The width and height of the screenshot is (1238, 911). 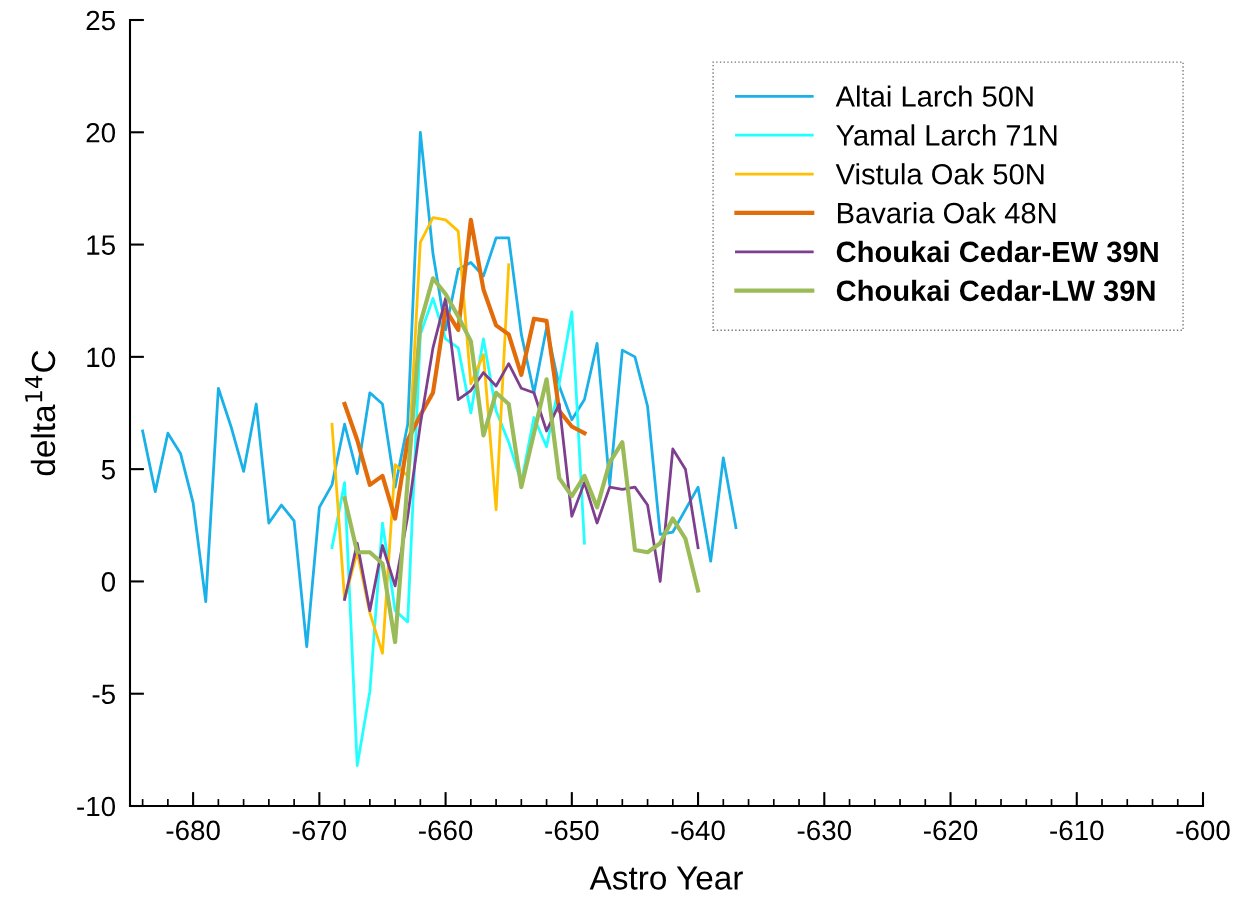 What do you see at coordinates (997, 251) in the screenshot?
I see `legend-label: Choukai Cedar-EW 39N` at bounding box center [997, 251].